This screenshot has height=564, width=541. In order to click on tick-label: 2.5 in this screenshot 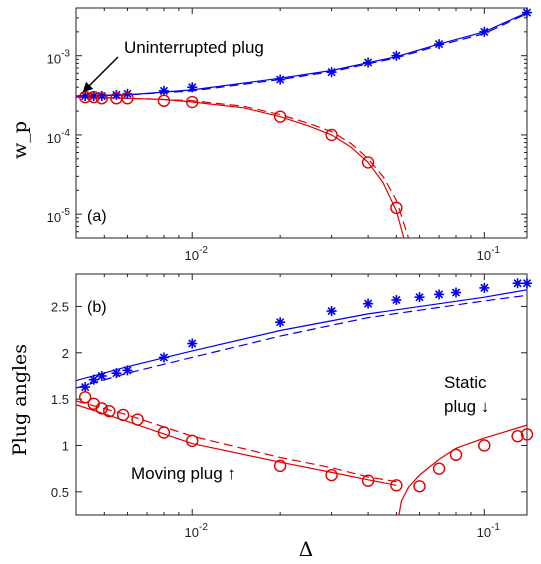, I will do `click(60, 306)`.